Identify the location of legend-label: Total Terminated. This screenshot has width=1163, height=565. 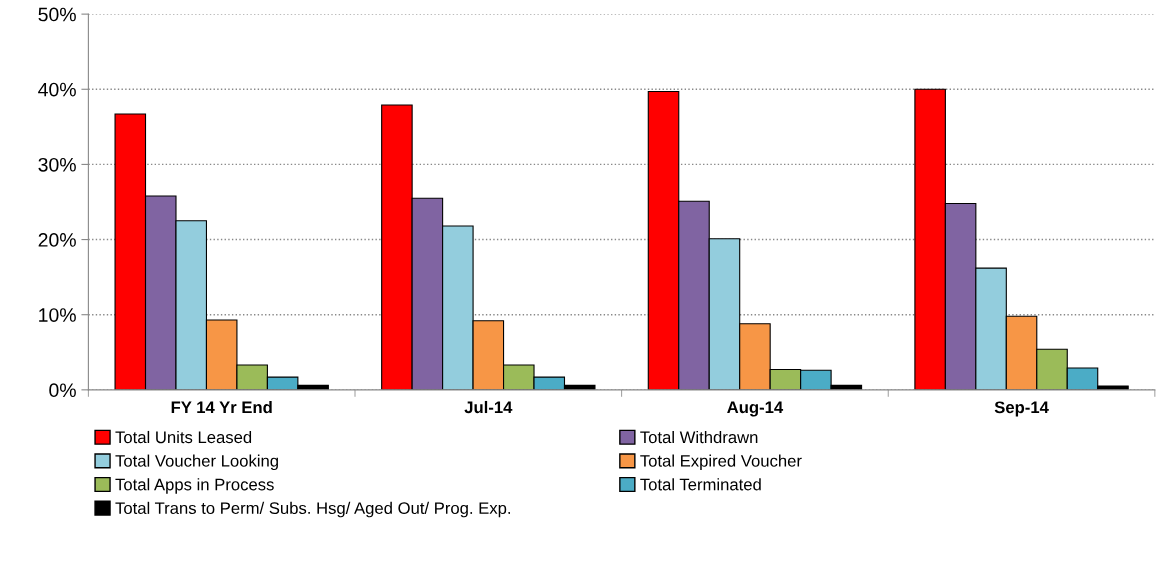
(700, 484).